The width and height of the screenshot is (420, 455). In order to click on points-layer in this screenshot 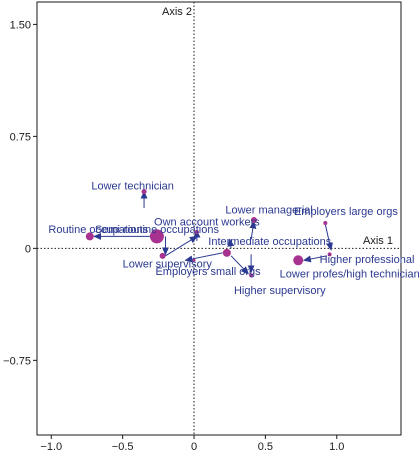, I will do `click(208, 233)`.